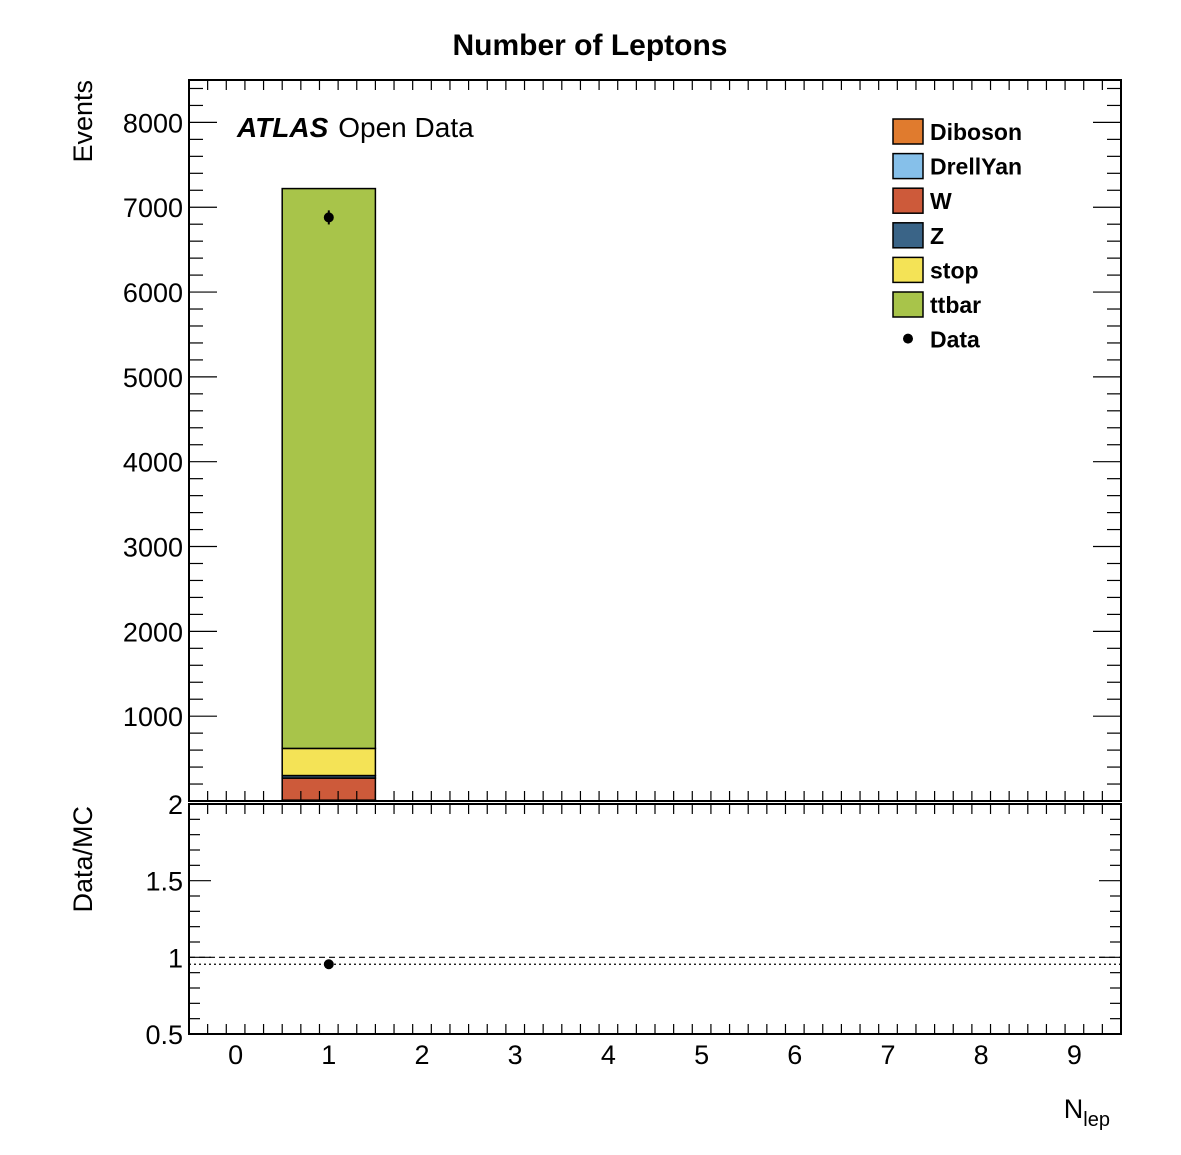  Describe the element at coordinates (153, 293) in the screenshot. I see `y-tick-label: 6000` at that location.